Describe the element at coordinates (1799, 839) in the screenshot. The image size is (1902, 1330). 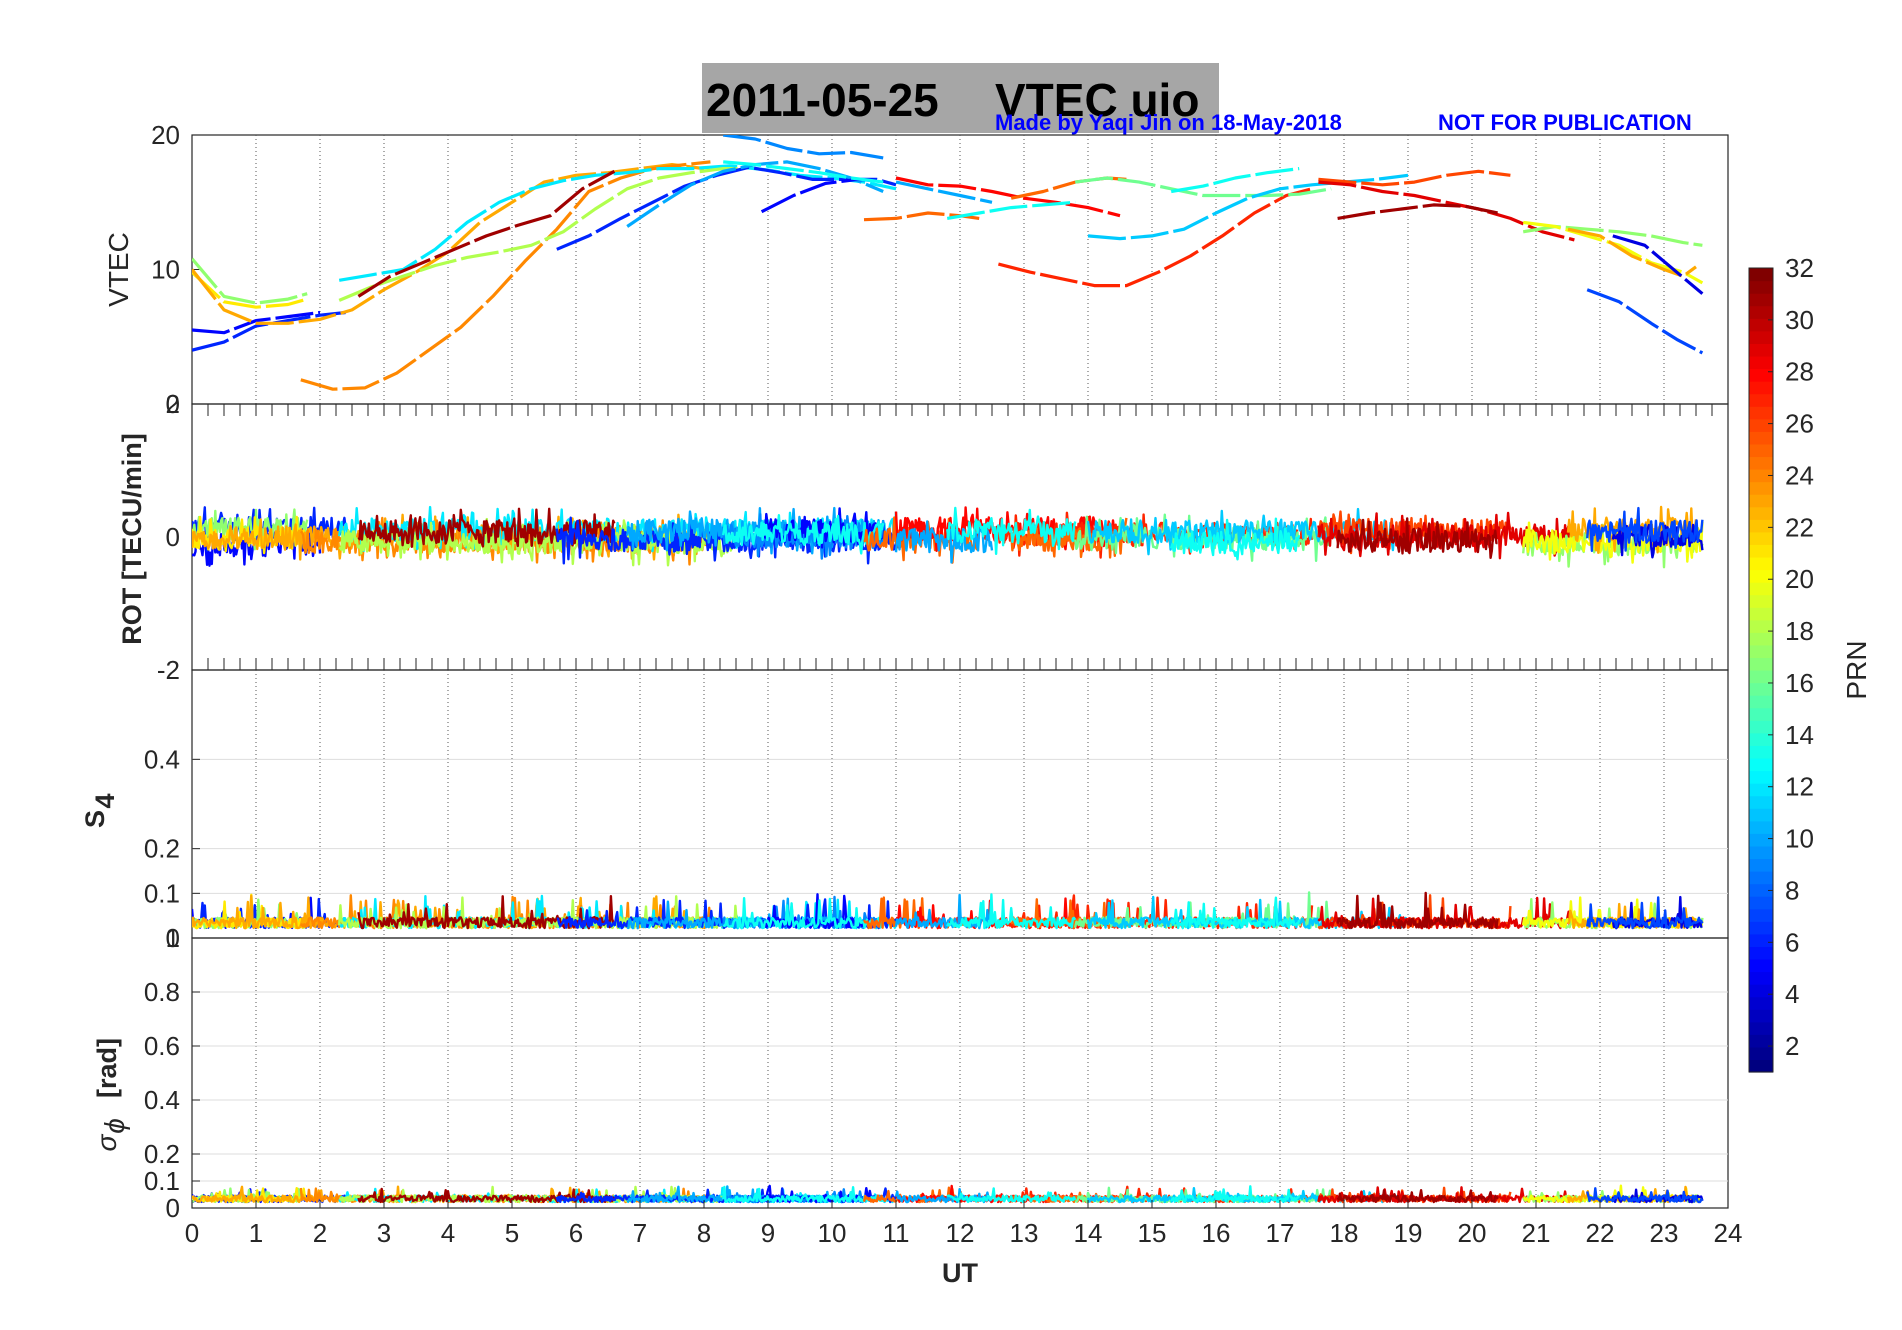
I see `colorbar-tick-label: 10` at that location.